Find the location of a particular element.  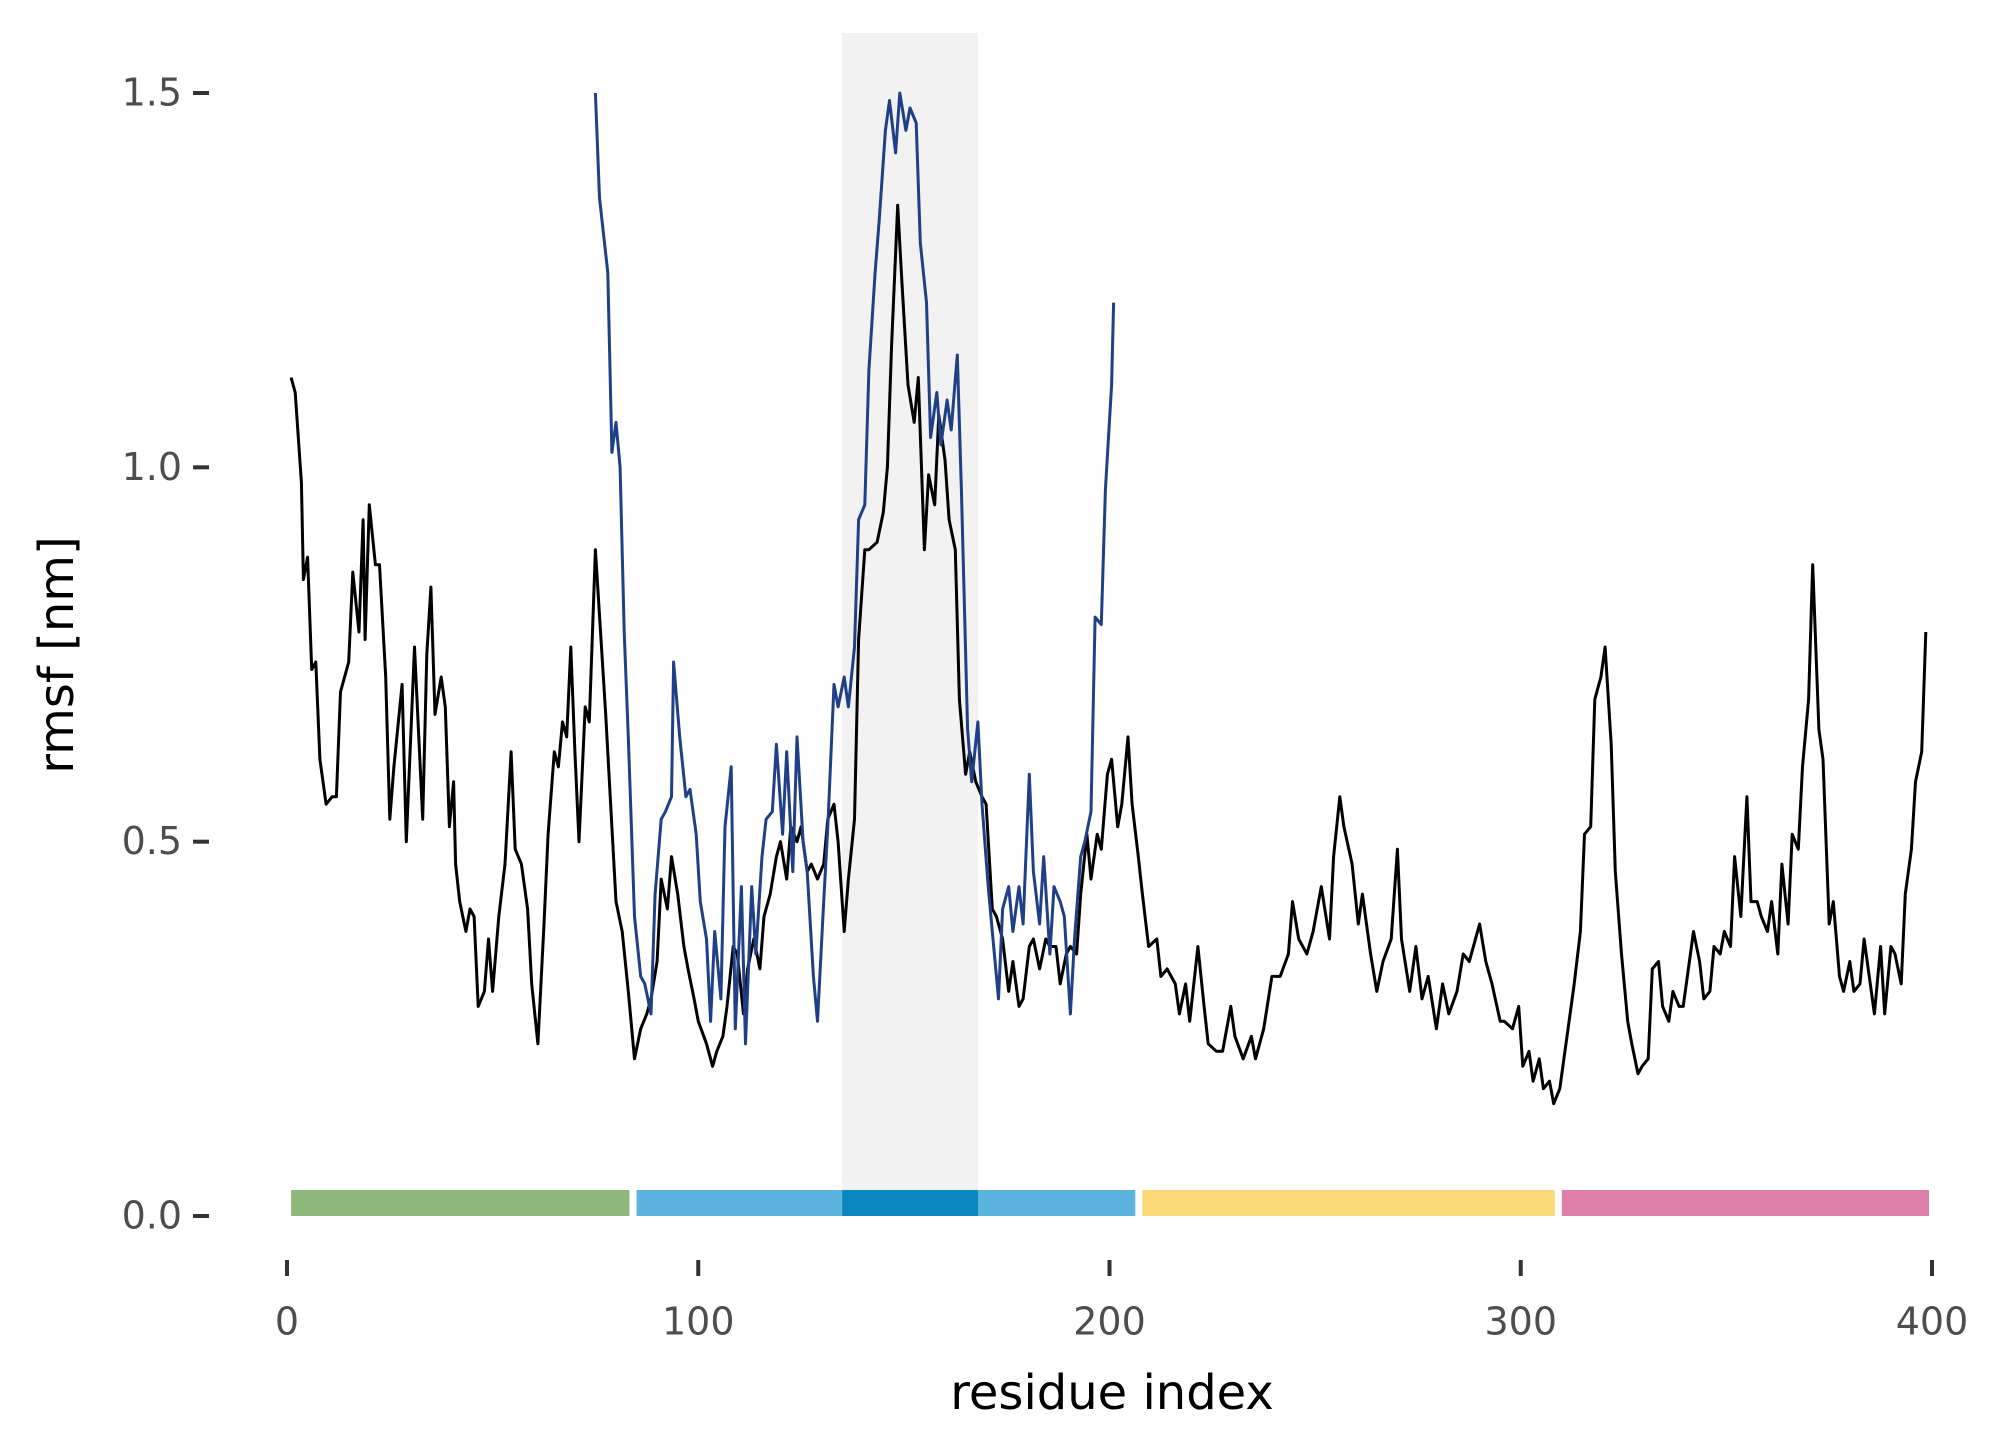

x-tick-label: 400 is located at coordinates (1932, 1322).